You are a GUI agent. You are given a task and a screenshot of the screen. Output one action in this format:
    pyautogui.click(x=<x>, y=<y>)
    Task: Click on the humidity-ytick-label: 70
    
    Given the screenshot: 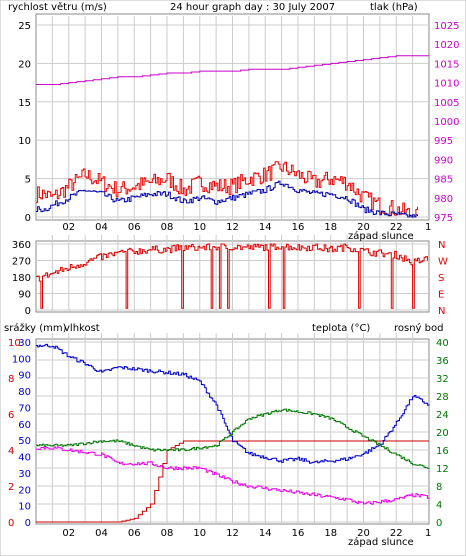 What is the action you would take?
    pyautogui.click(x=24, y=408)
    